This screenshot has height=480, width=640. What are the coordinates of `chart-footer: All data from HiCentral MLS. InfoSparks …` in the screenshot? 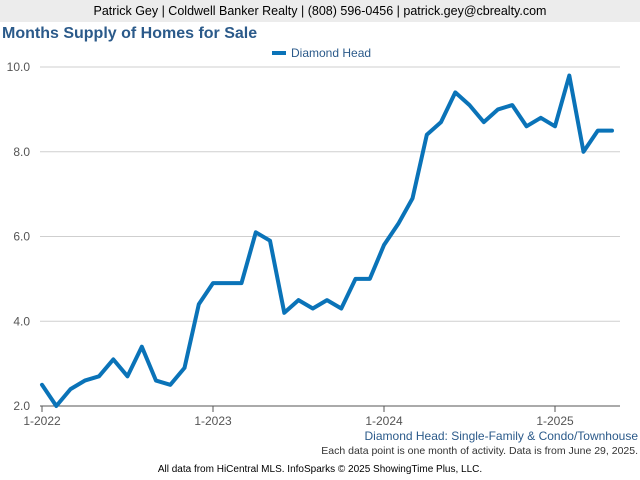 It's located at (320, 469).